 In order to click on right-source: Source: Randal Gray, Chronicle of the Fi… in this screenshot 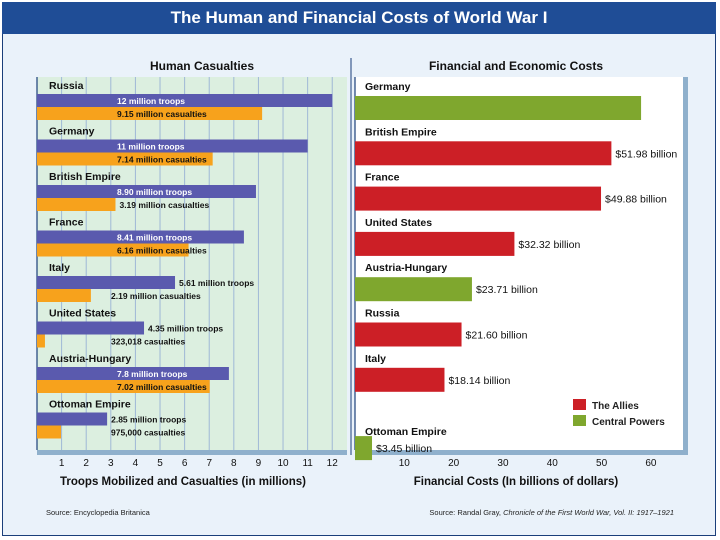, I will do `click(551, 512)`.